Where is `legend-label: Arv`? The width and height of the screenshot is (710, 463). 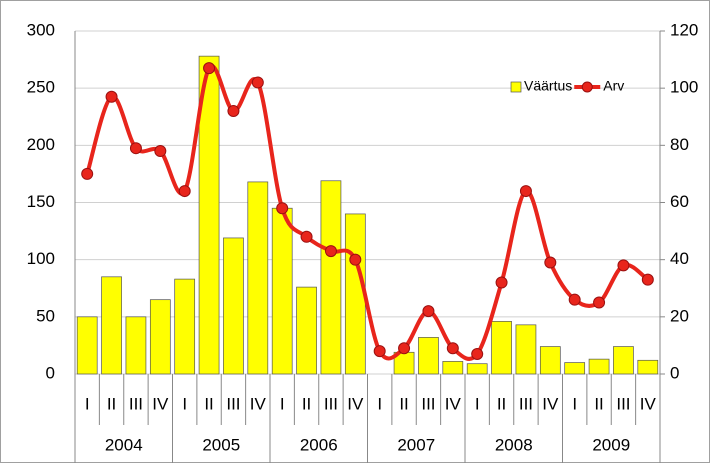
legend-label: Arv is located at coordinates (613, 86).